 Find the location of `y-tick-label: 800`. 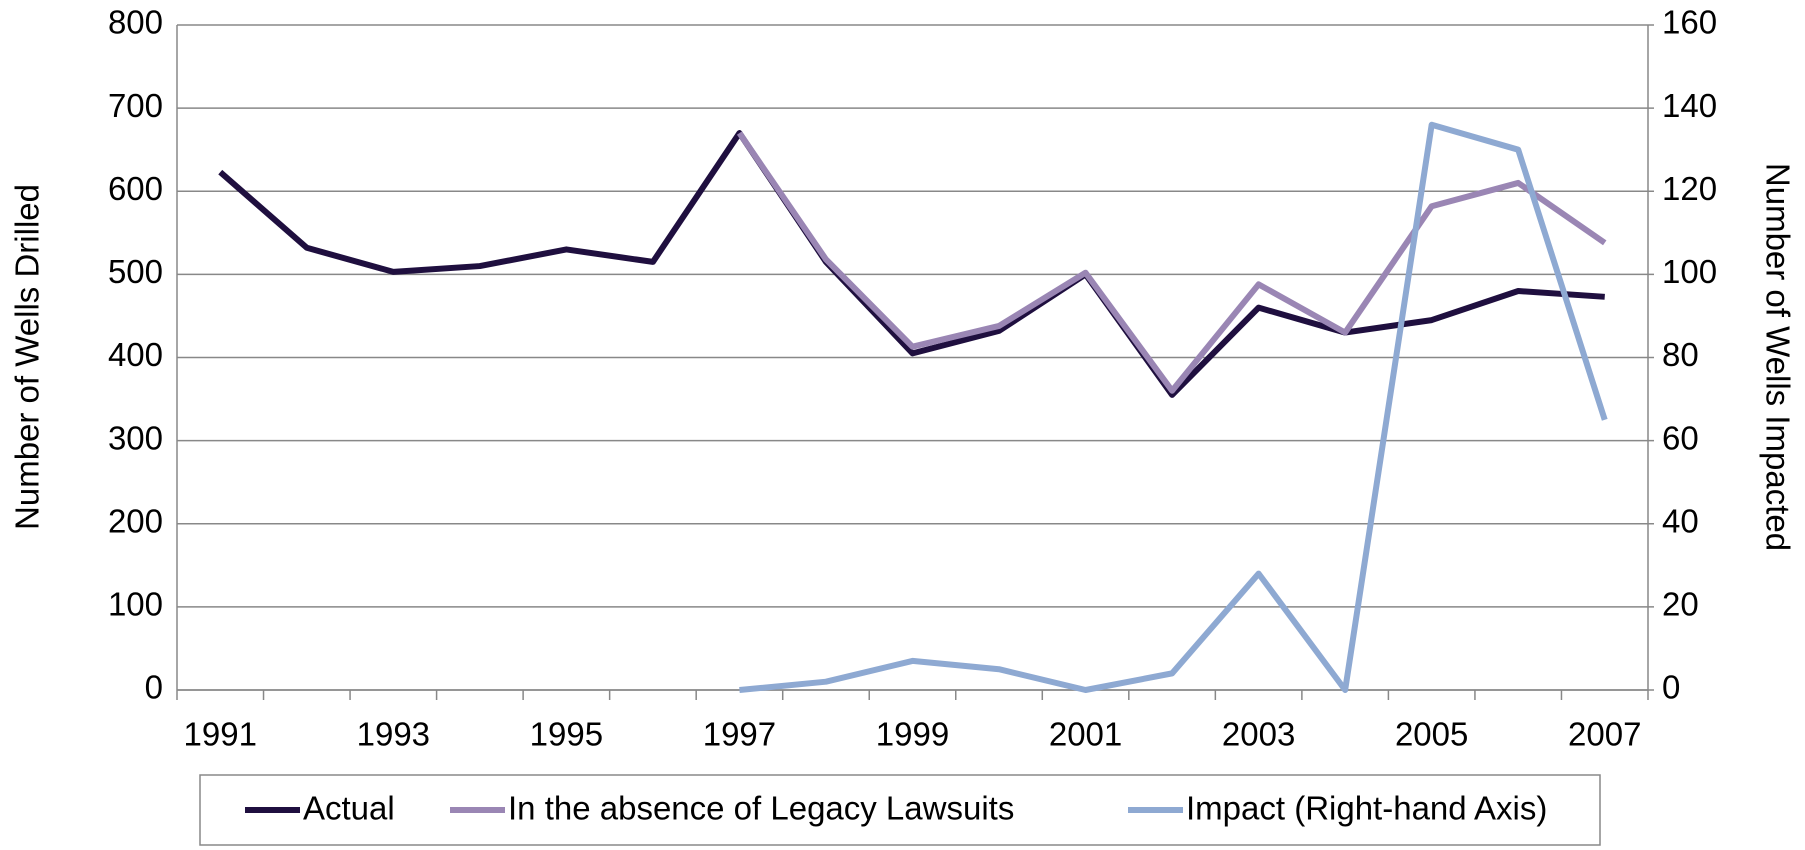

y-tick-label: 800 is located at coordinates (135, 22).